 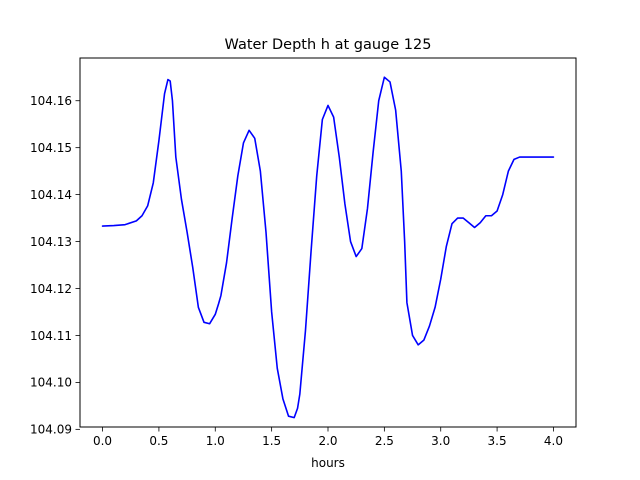 I want to click on x-tick-label: 1.0, so click(x=215, y=441).